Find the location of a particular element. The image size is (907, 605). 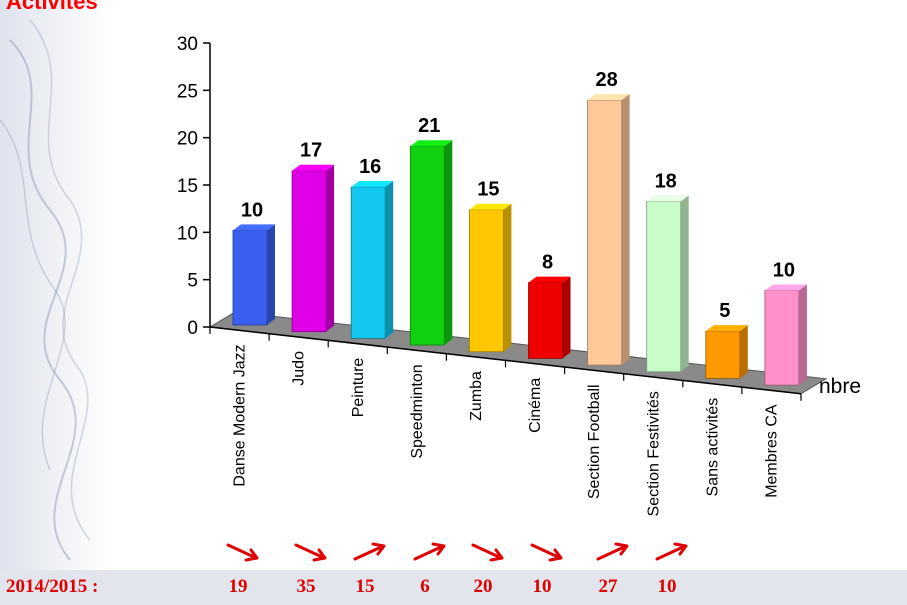

y-tick-label: 0 is located at coordinates (192, 328).